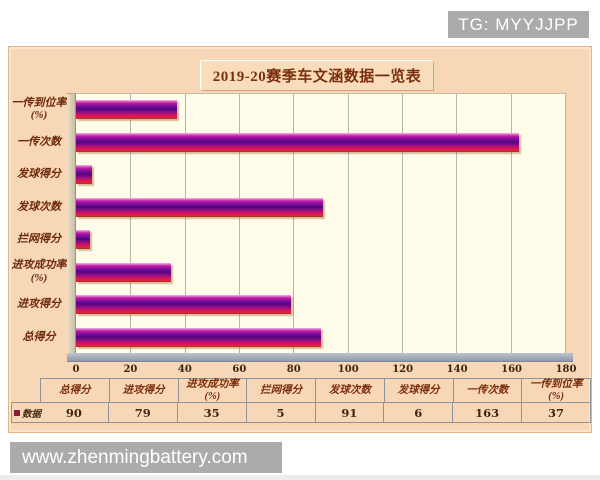  I want to click on x-tick-label-80: 80, so click(293, 369).